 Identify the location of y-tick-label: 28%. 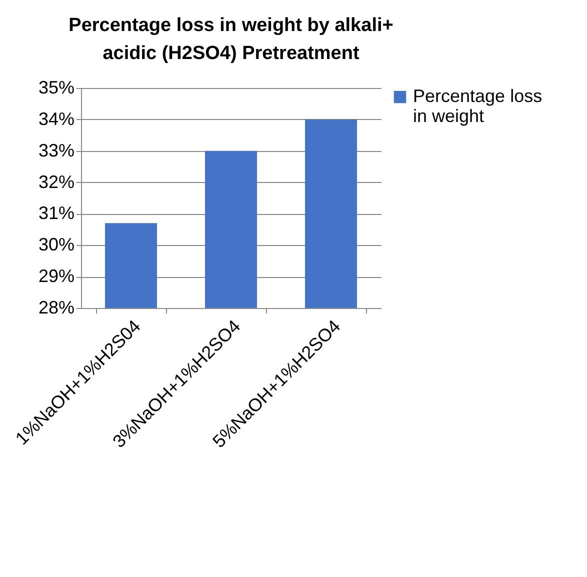
(56, 308).